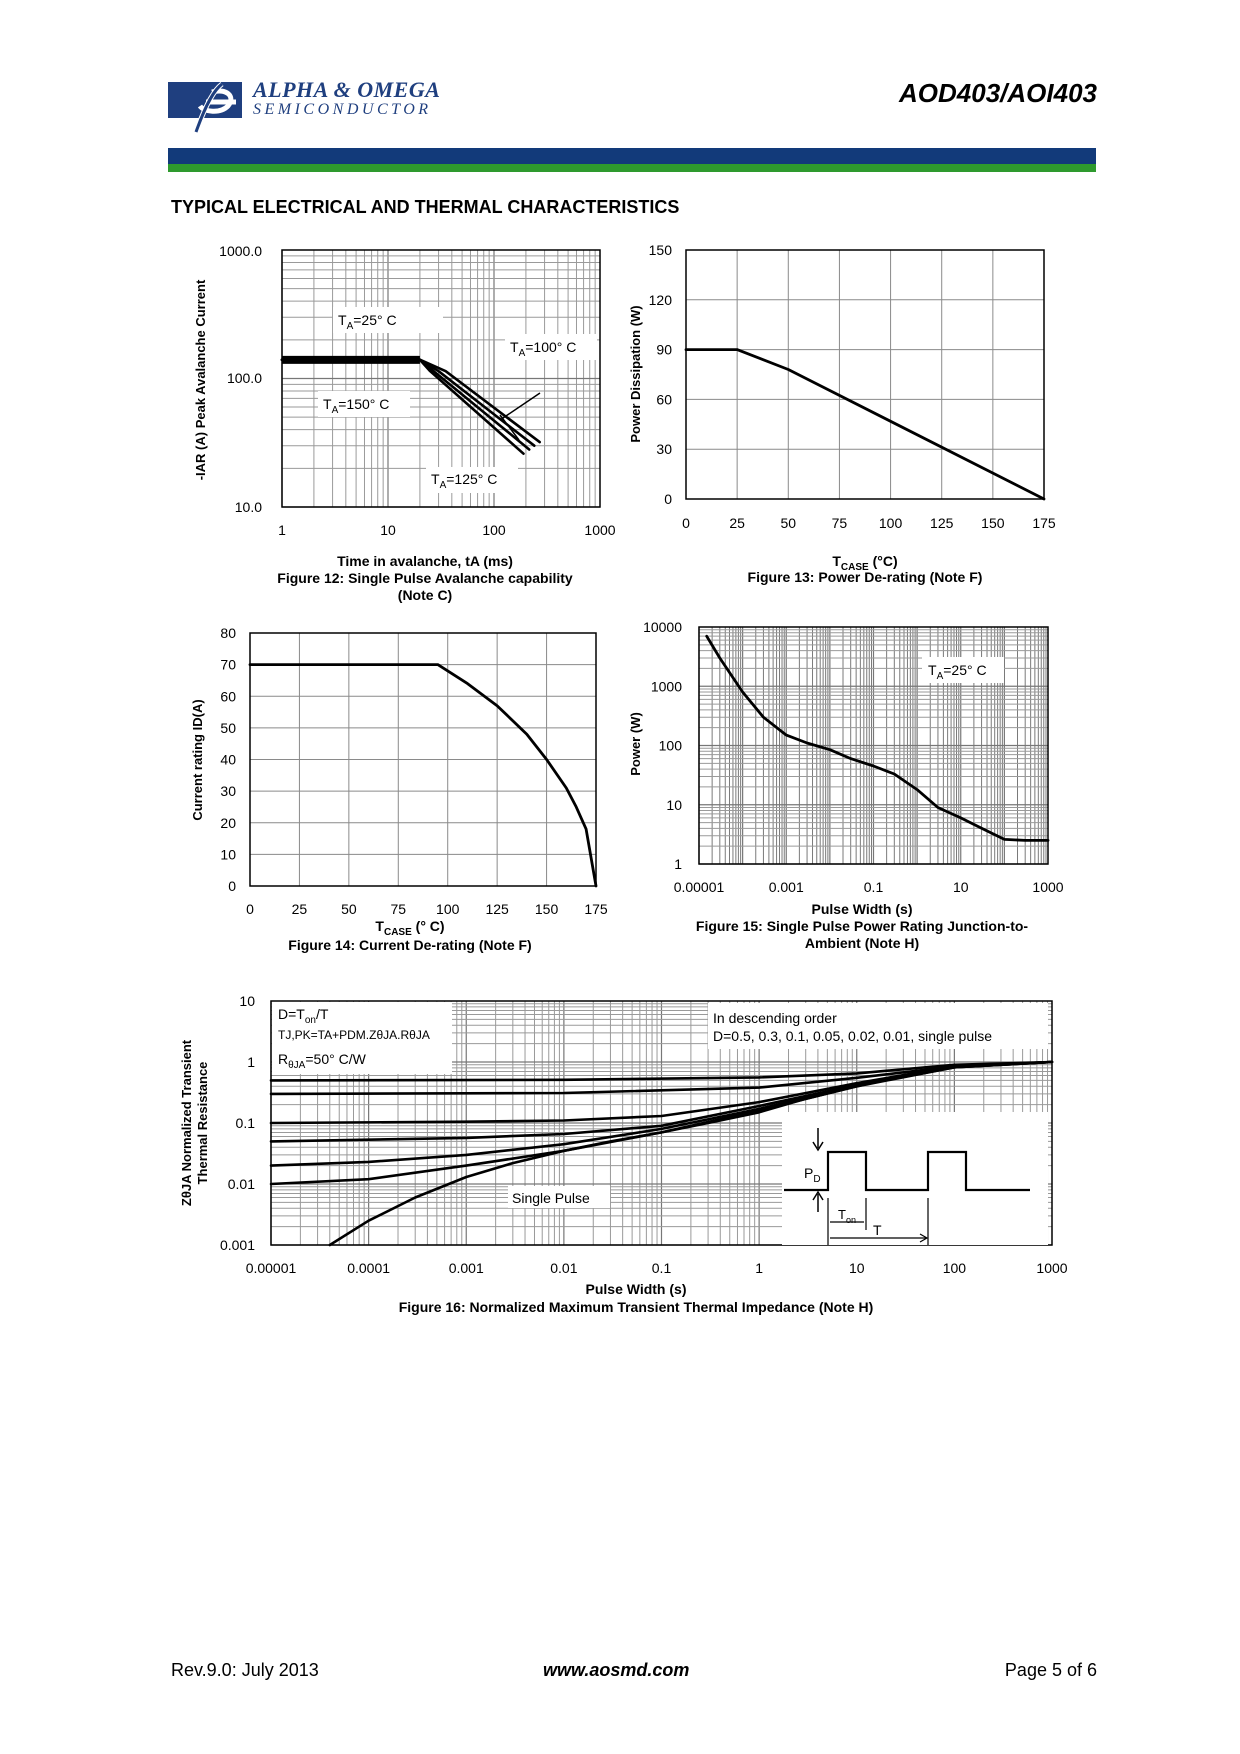 The image size is (1240, 1754). I want to click on header-bar-green, so click(632, 168).